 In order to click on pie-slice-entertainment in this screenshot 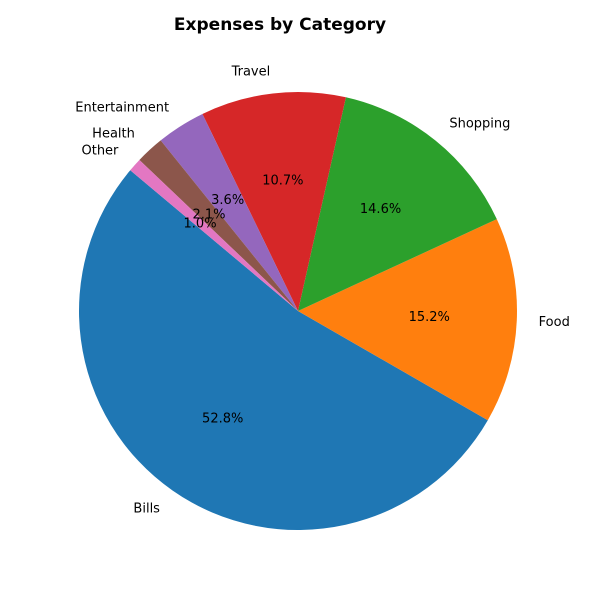, I will do `click(229, 212)`.